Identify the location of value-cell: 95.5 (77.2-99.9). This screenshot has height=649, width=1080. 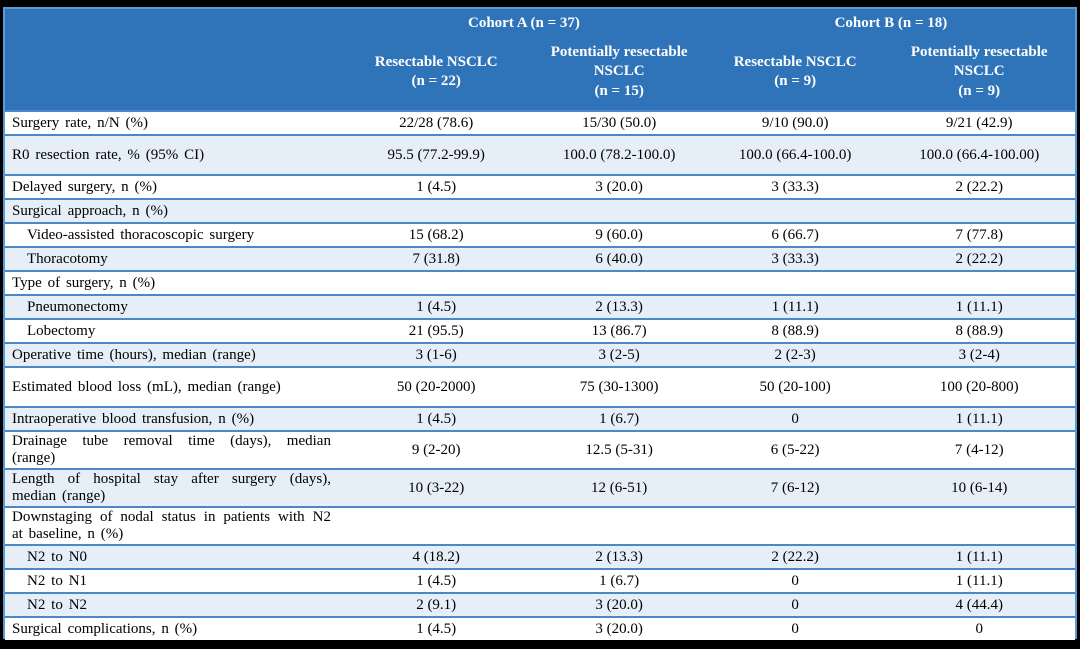
(436, 154).